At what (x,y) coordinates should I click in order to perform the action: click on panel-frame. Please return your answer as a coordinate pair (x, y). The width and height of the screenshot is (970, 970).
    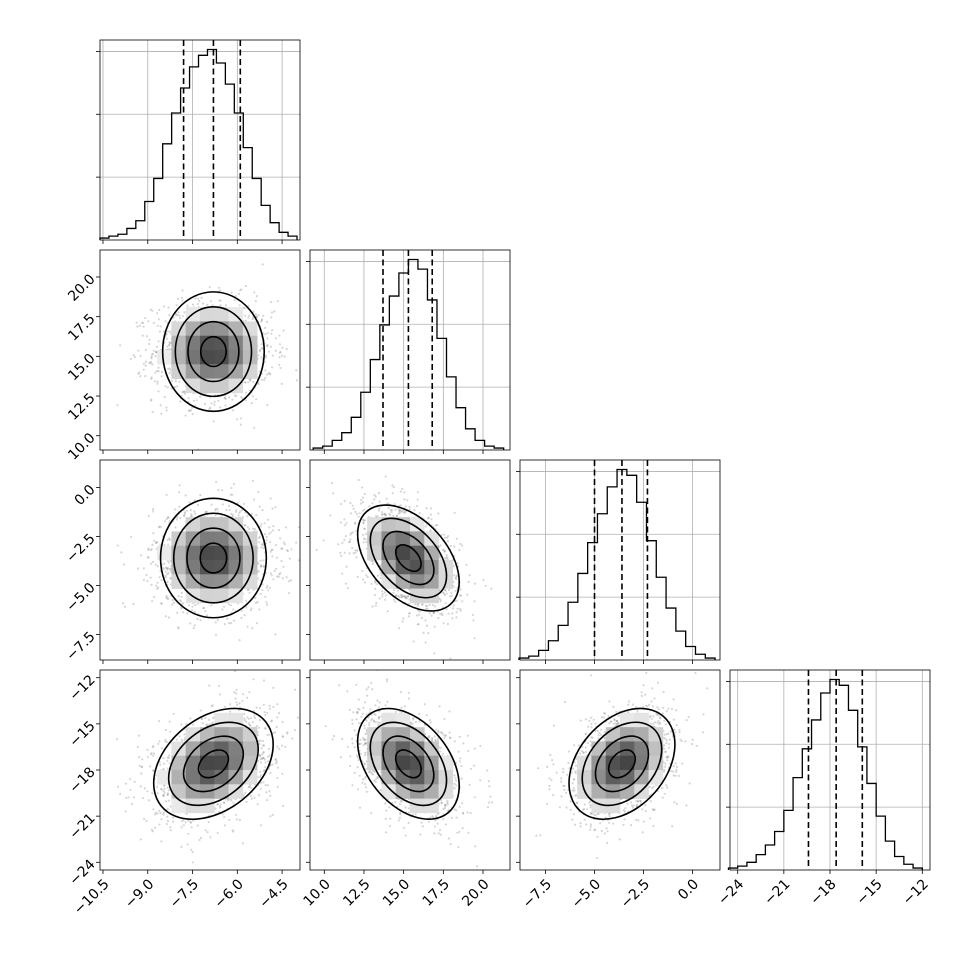
    Looking at the image, I should click on (620, 560).